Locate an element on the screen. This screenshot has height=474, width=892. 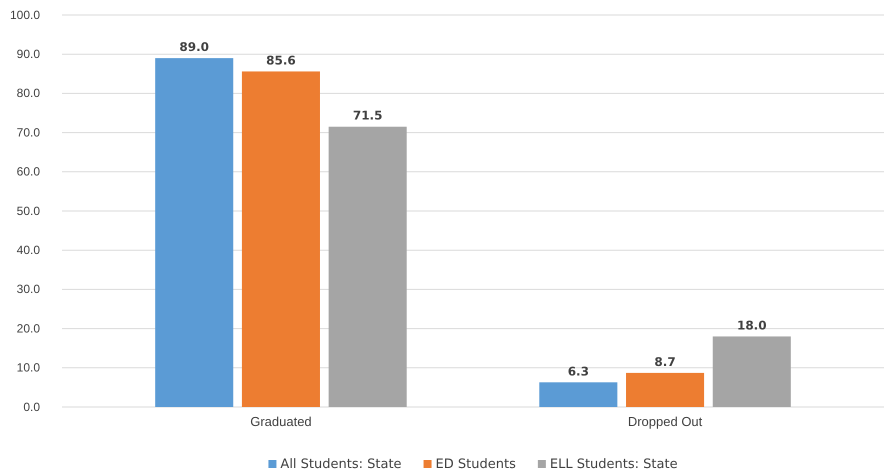
legend-label: All Students: State is located at coordinates (341, 464).